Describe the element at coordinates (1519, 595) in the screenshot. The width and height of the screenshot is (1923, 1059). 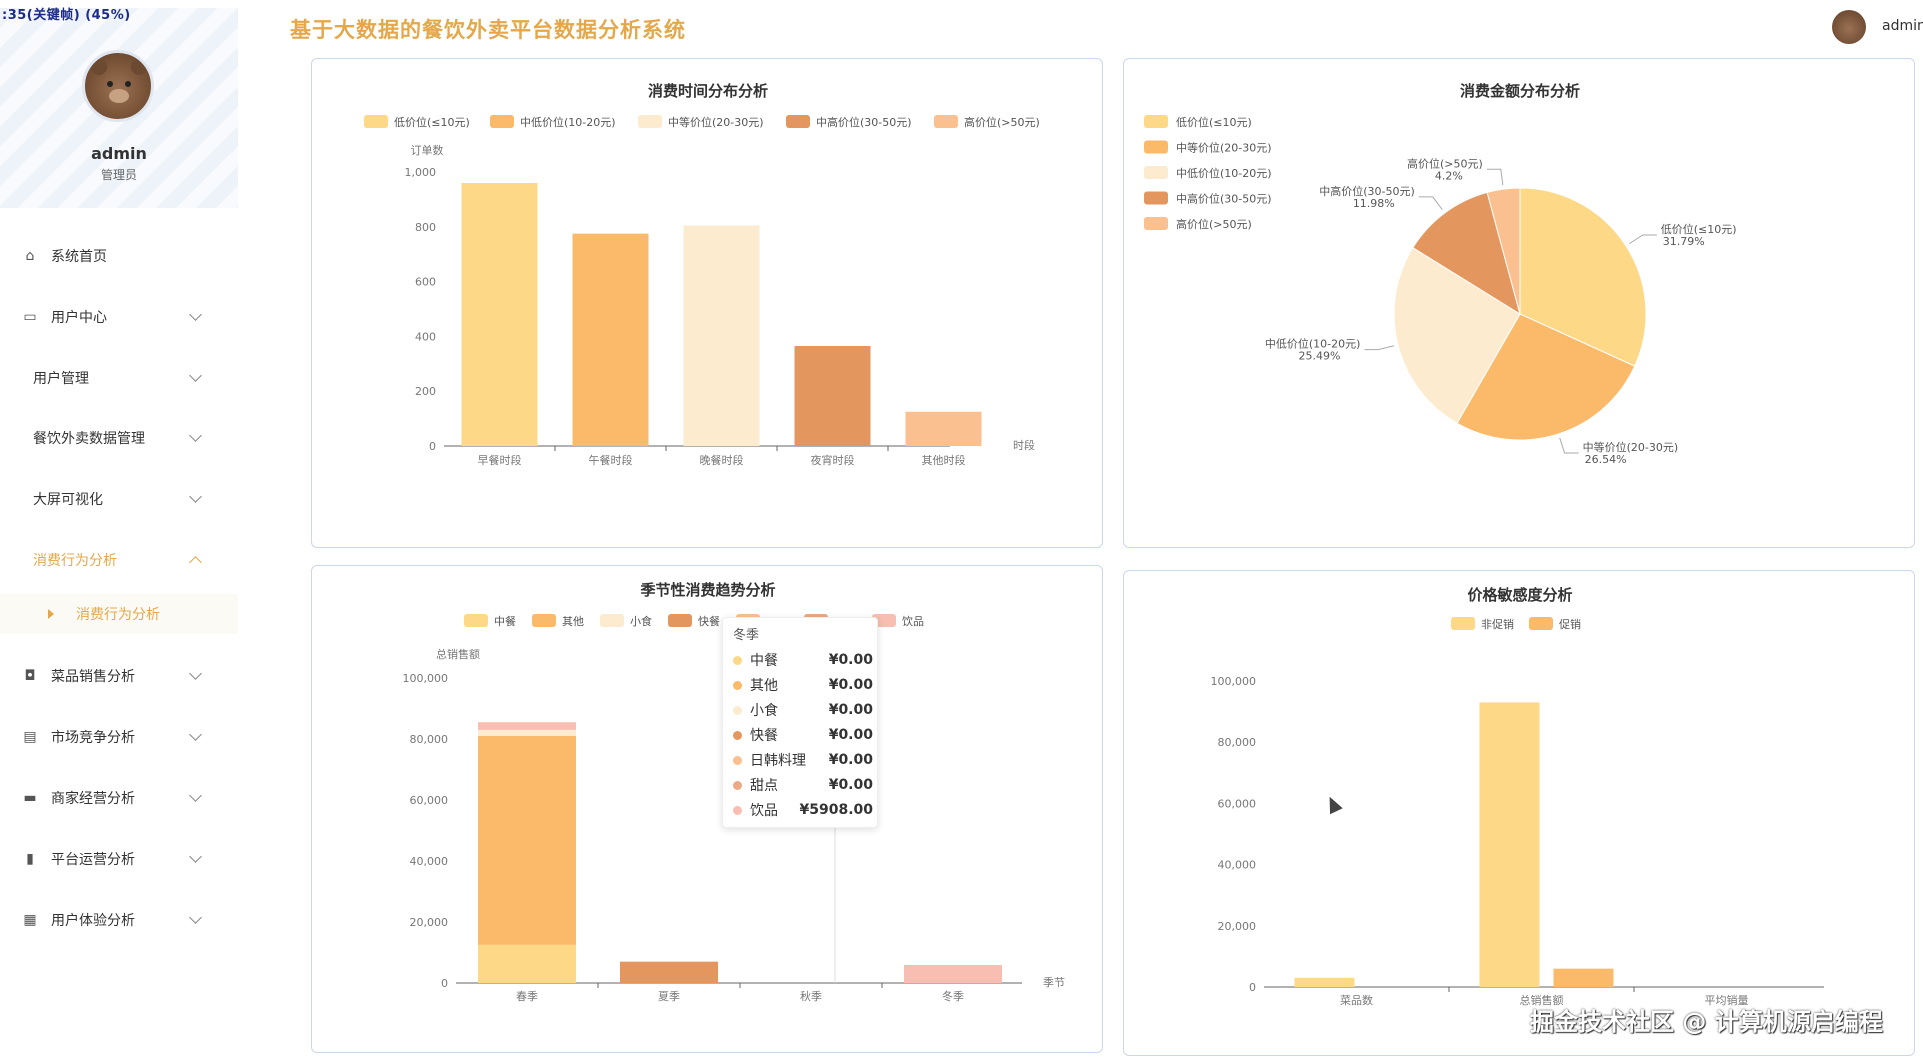
I see `chart-title: 价格敏感度分析` at that location.